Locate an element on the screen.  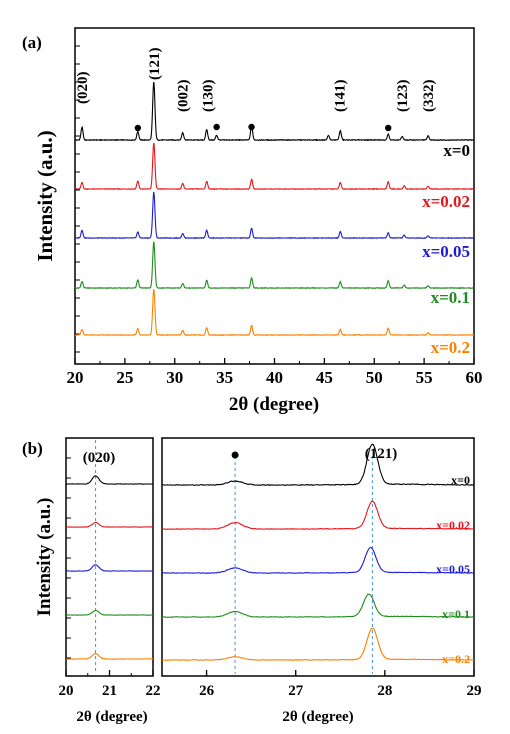
x-tick-label-27: 27 is located at coordinates (296, 691).